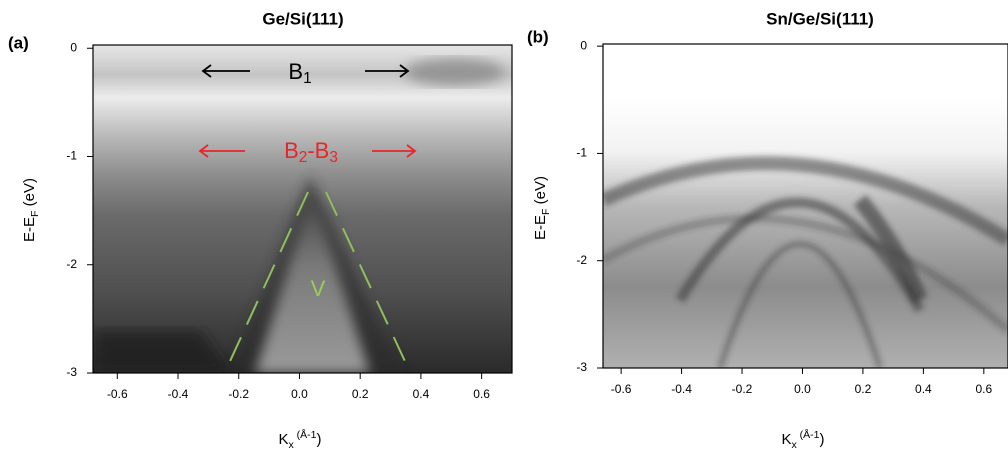  I want to click on text-part: -B, so click(318, 150).